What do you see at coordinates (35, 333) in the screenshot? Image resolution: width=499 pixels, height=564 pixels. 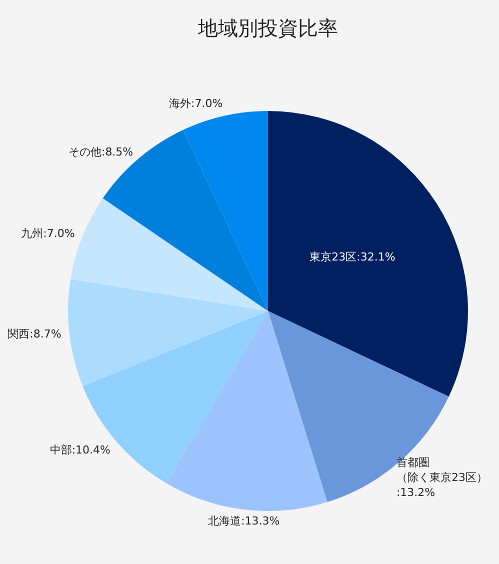 I see `slice-label: 関西:8.7%` at bounding box center [35, 333].